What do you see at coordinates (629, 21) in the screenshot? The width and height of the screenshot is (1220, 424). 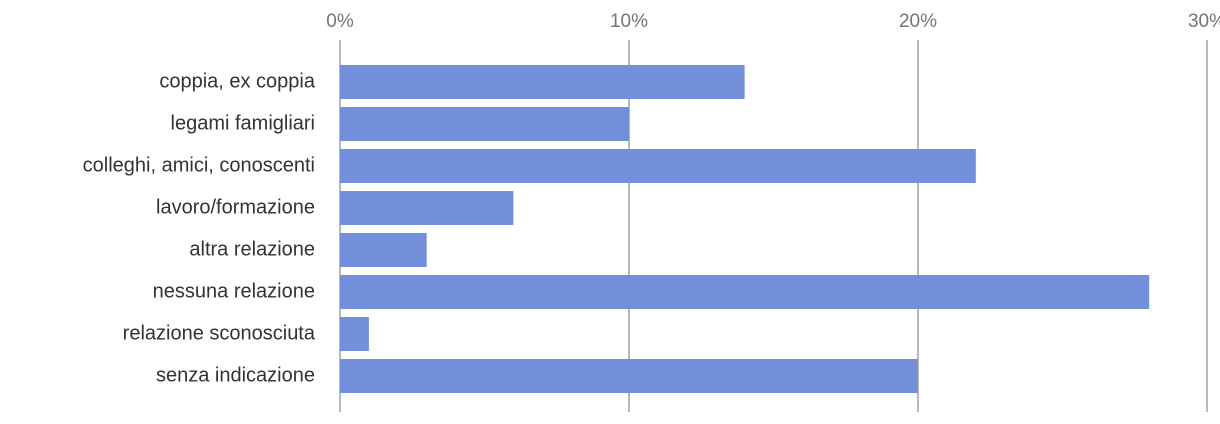 I see `x-tick-label: 10%` at bounding box center [629, 21].